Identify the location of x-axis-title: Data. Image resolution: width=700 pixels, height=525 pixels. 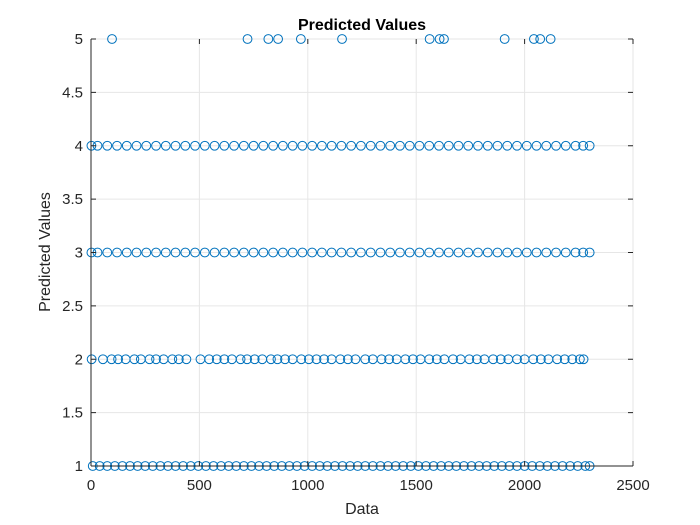
(362, 509).